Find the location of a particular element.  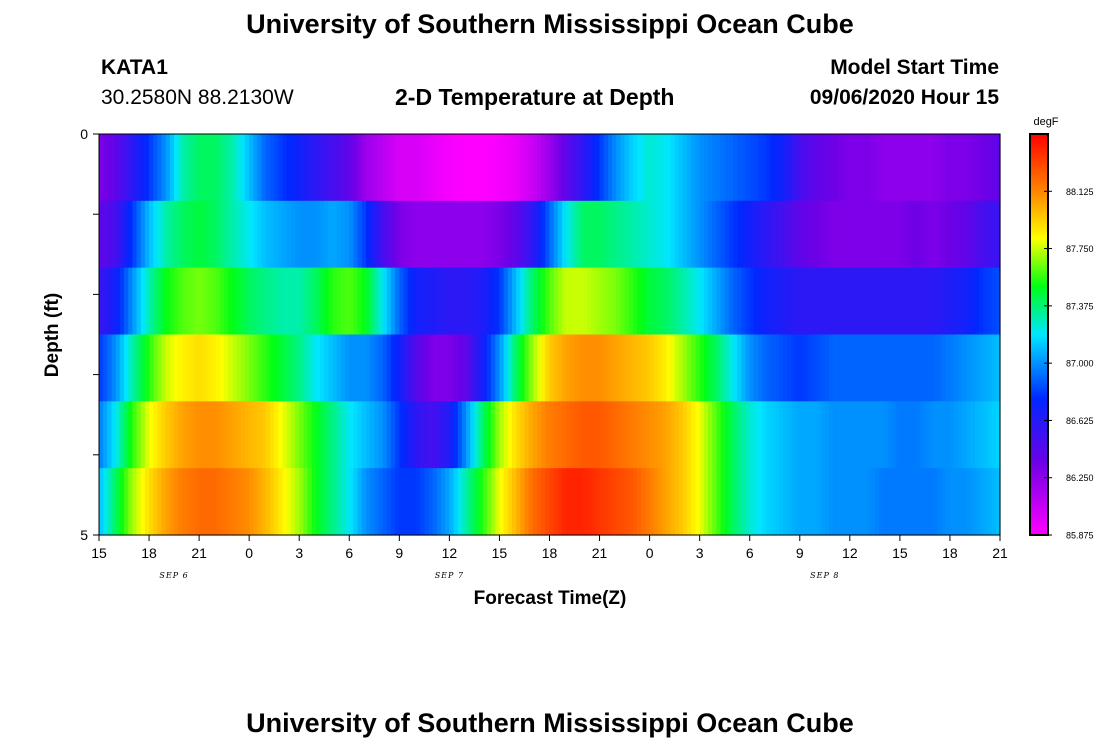

x-tick-label: 12 is located at coordinates (850, 553).